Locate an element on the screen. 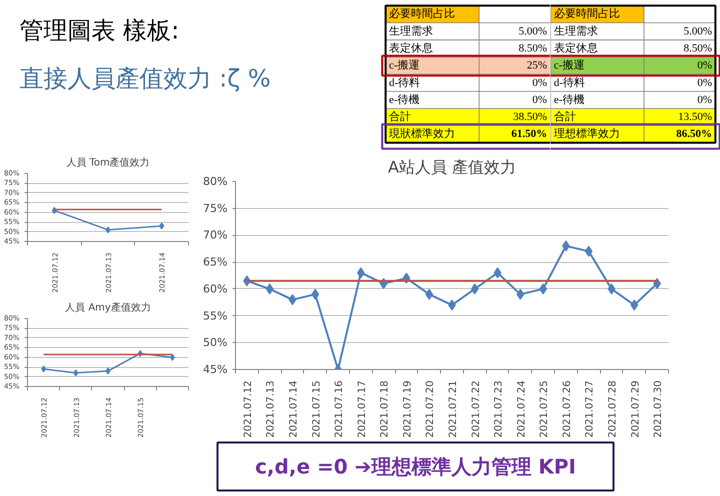 The width and height of the screenshot is (720, 496). text: 38.50% is located at coordinates (530, 117).